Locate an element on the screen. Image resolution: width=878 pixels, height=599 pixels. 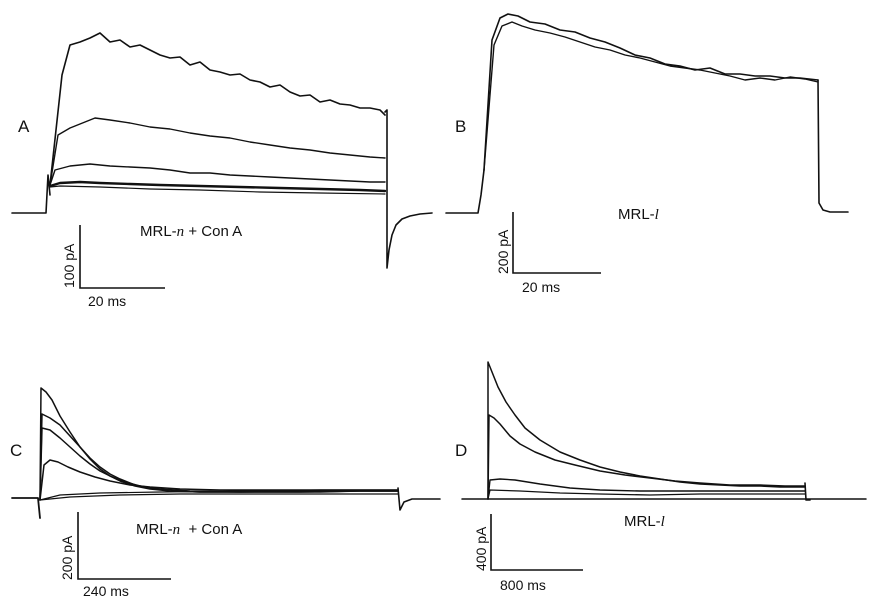
panel-c-condition: MRL-n + Con A is located at coordinates (189, 529).